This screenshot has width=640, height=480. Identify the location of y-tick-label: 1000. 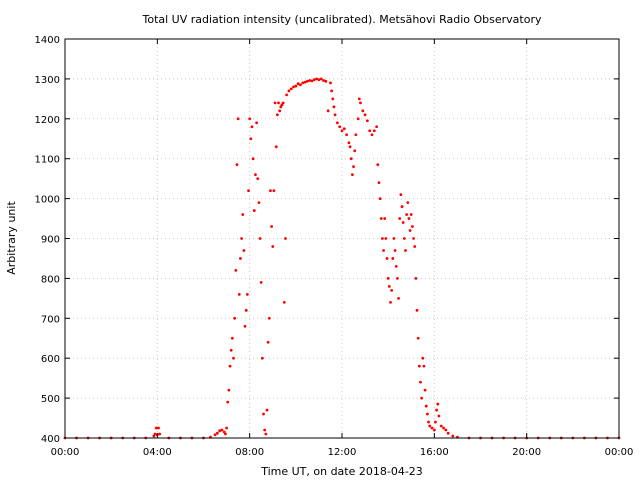
(47, 200).